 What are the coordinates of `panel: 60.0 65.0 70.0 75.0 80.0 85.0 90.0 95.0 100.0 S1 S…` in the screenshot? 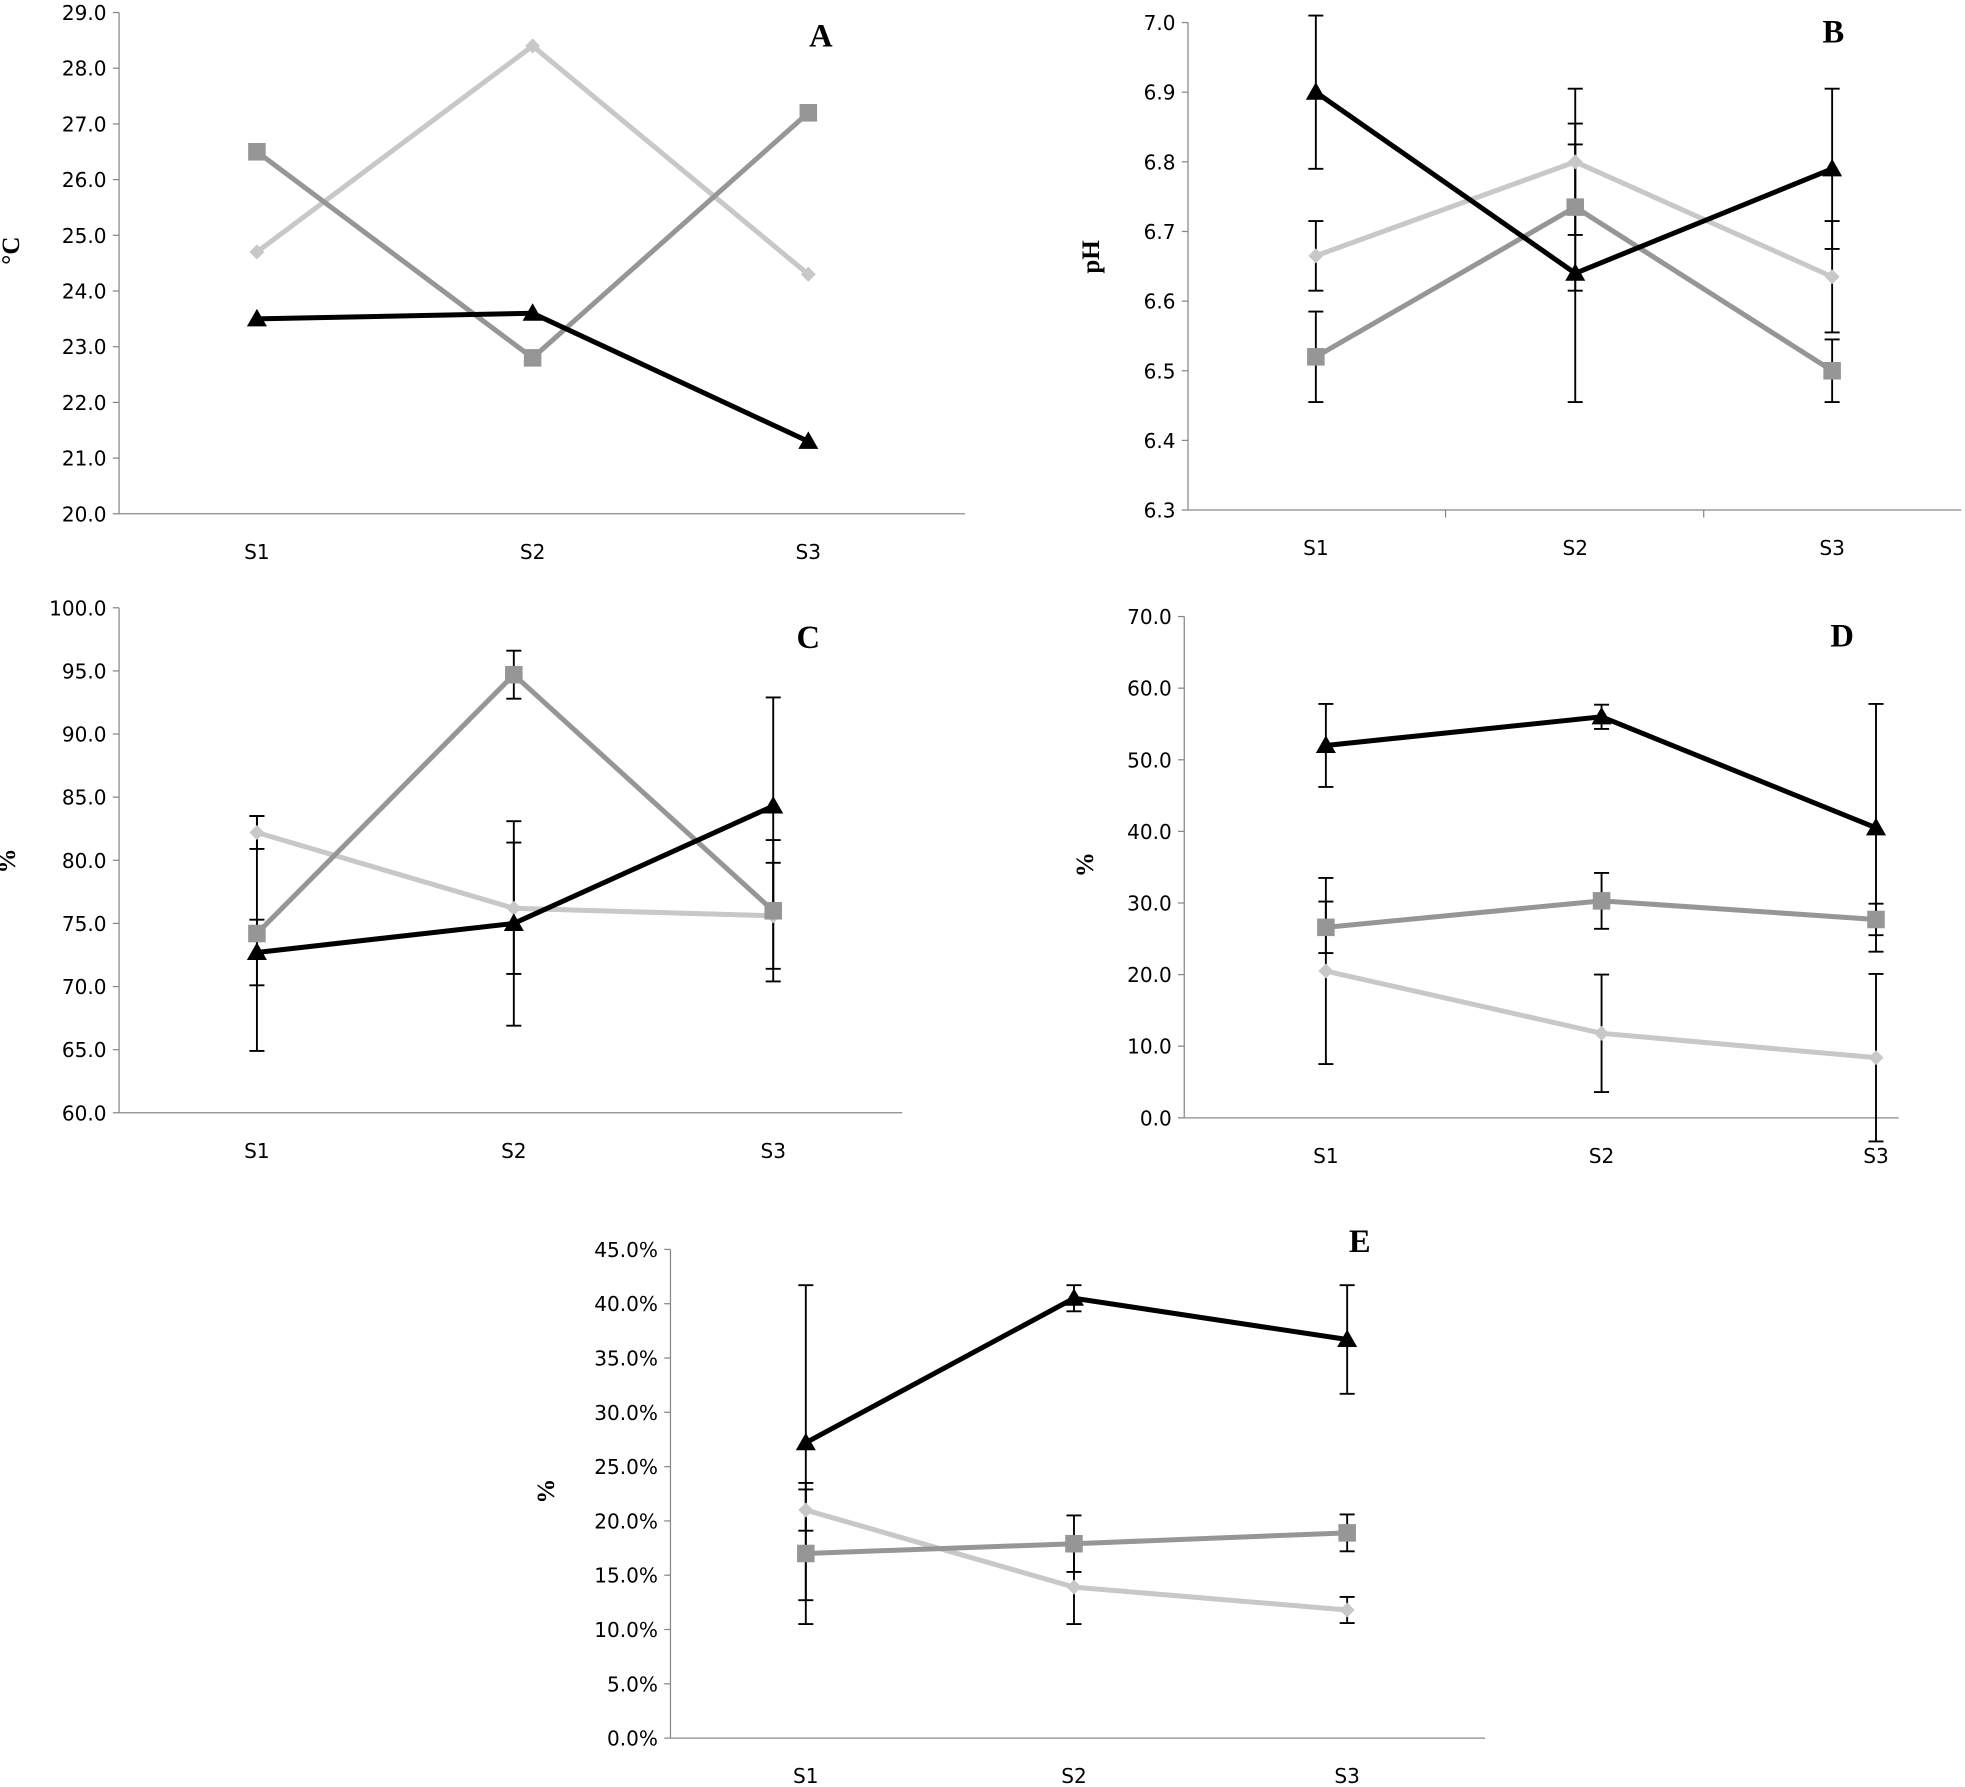 It's located at (451, 879).